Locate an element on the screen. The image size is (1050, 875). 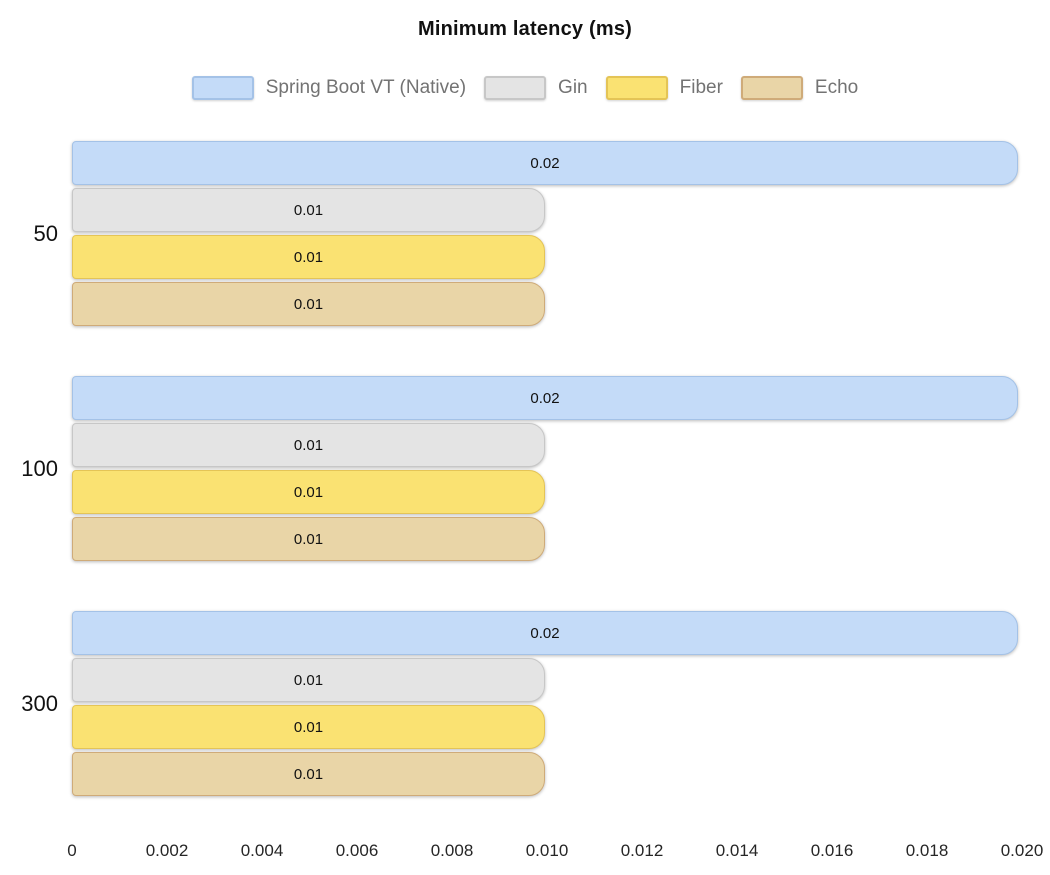
bar-100-gin: 0.01 is located at coordinates (308, 445).